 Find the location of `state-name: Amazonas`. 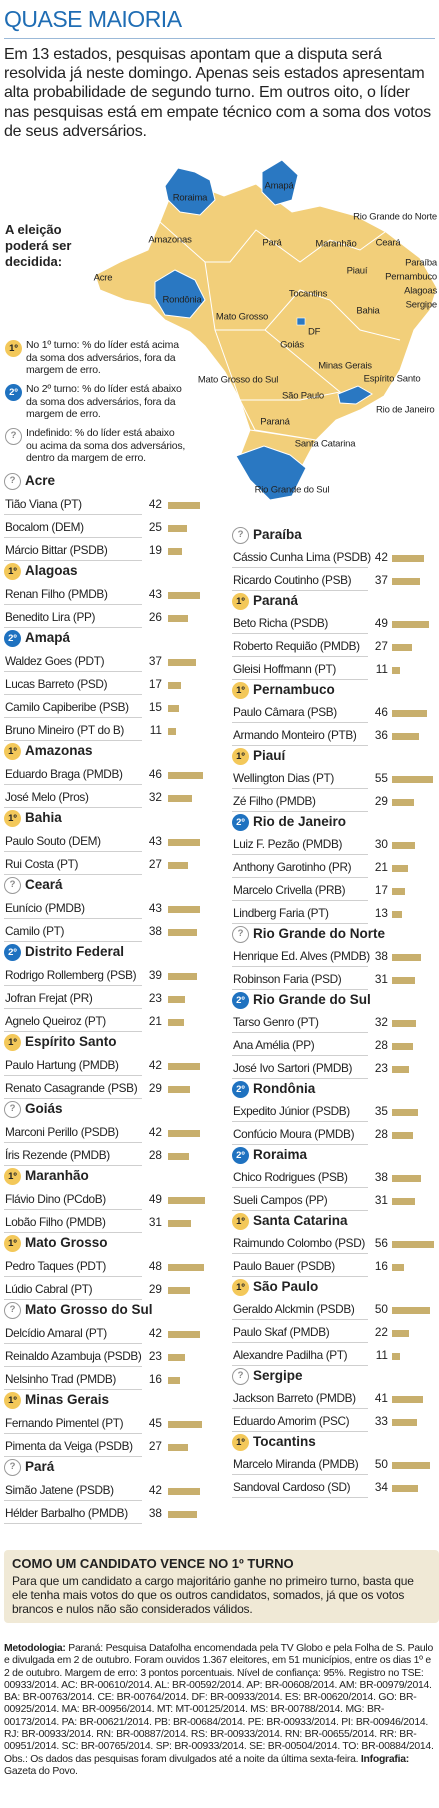

state-name: Amazonas is located at coordinates (59, 750).